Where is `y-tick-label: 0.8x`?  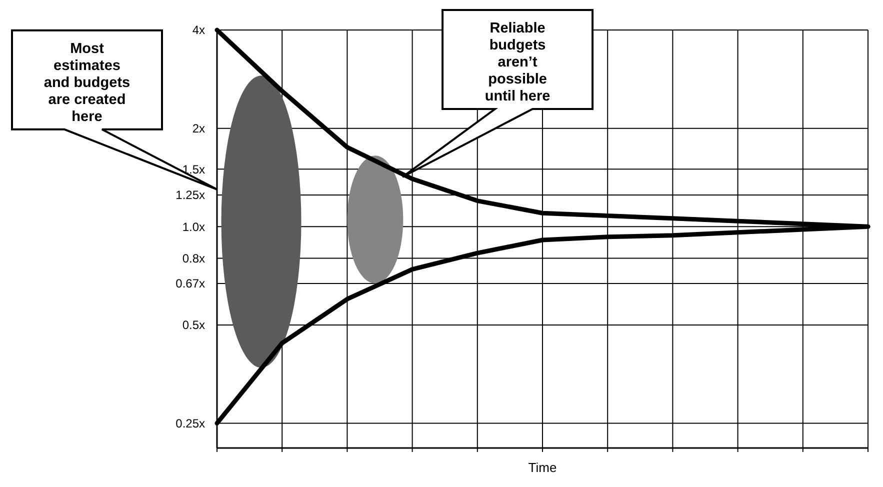 y-tick-label: 0.8x is located at coordinates (193, 258).